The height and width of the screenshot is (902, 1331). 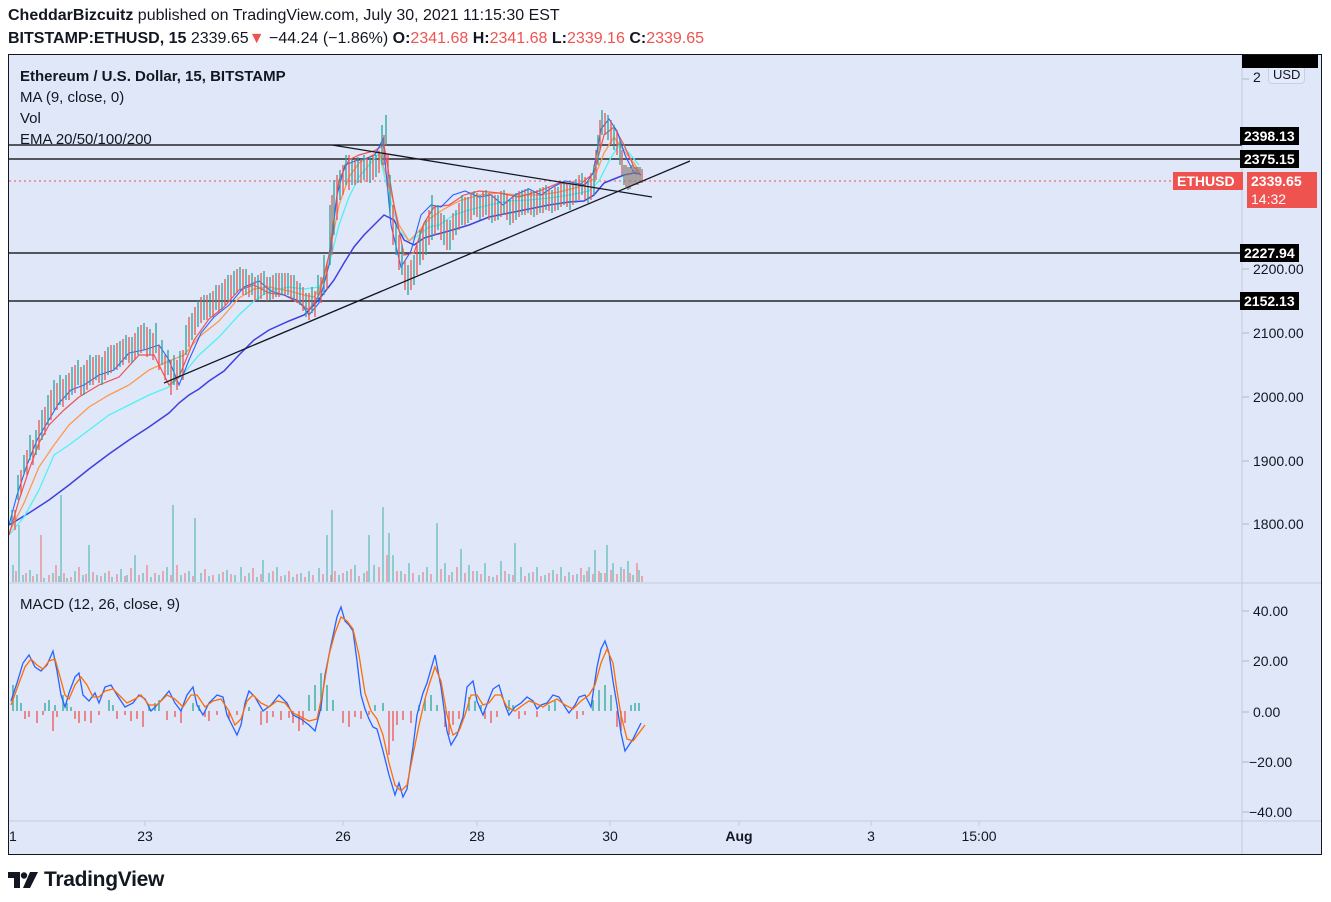 I want to click on low-label: L:, so click(x=559, y=38).